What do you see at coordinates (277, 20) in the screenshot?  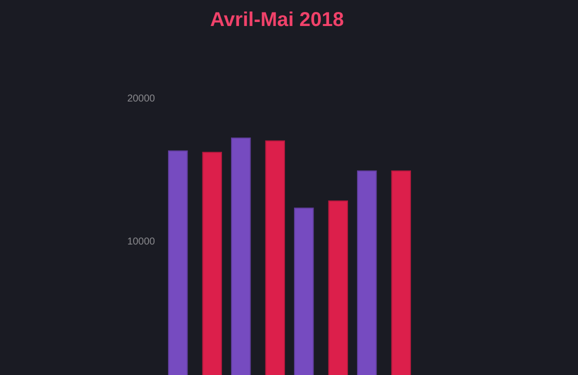 I see `chart-title: Avril-Mai 2018` at bounding box center [277, 20].